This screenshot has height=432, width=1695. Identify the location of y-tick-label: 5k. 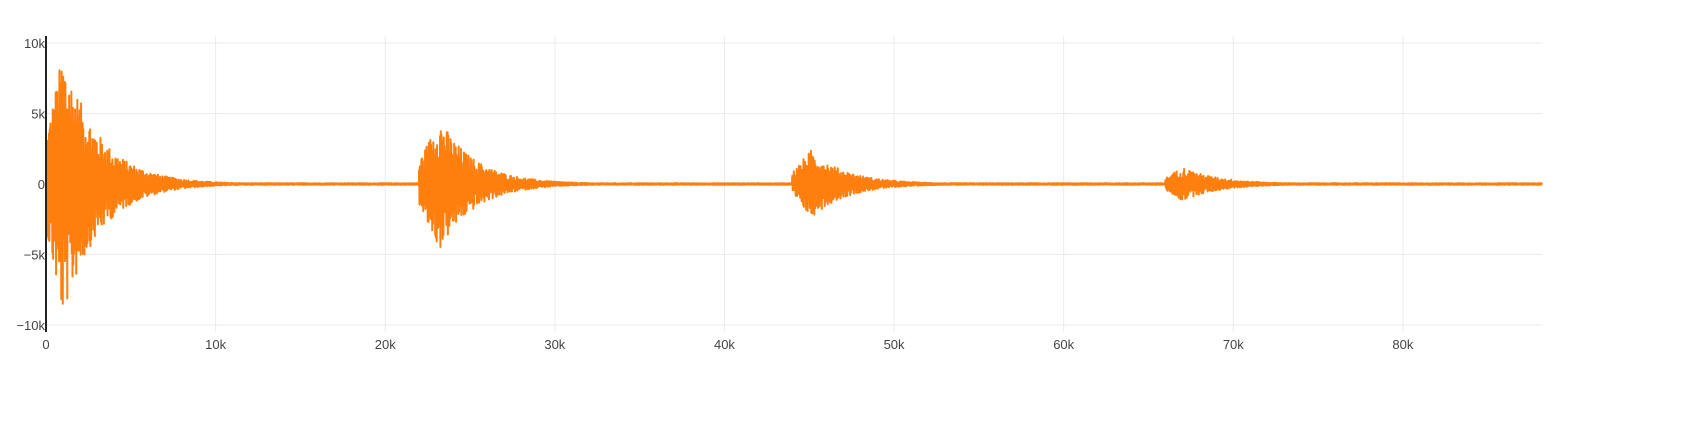
(38, 114).